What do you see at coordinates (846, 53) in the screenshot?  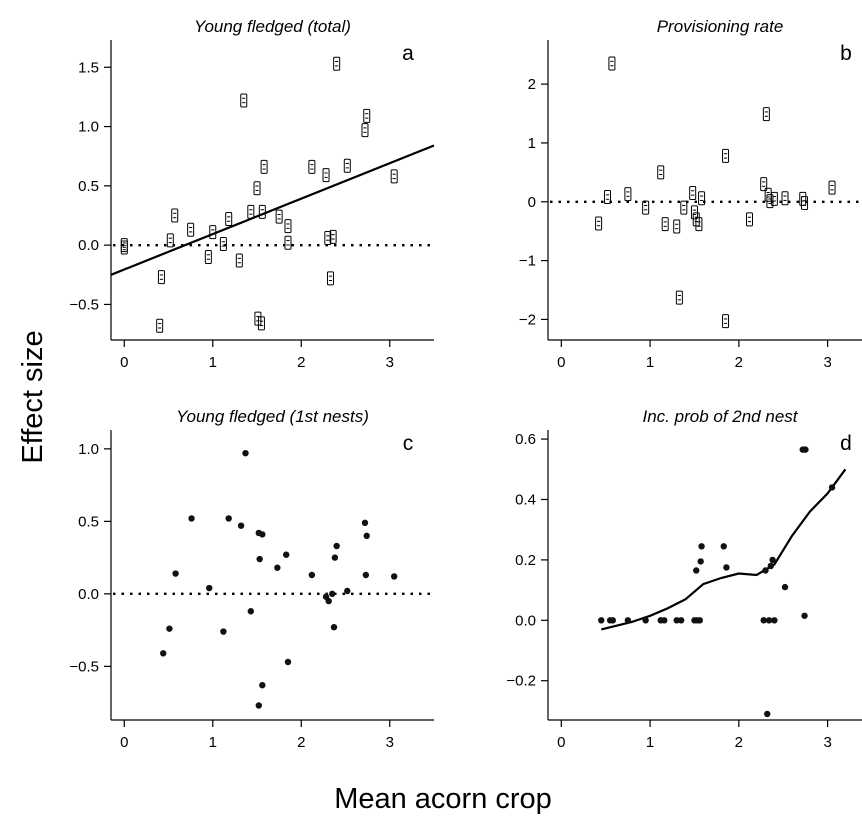 I see `panel-b-letter: b` at bounding box center [846, 53].